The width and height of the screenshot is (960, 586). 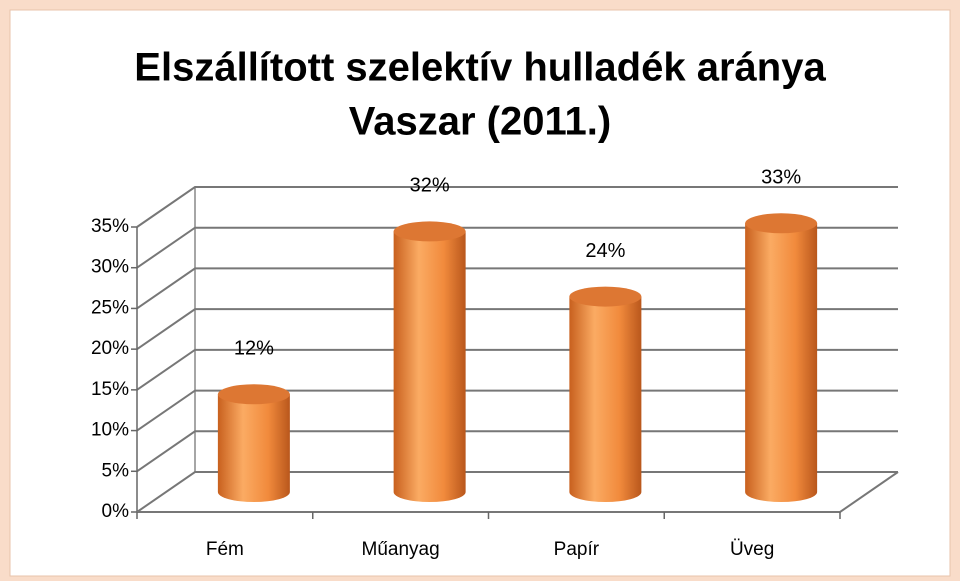 I want to click on y-tick-label: 10%, so click(x=110, y=430).